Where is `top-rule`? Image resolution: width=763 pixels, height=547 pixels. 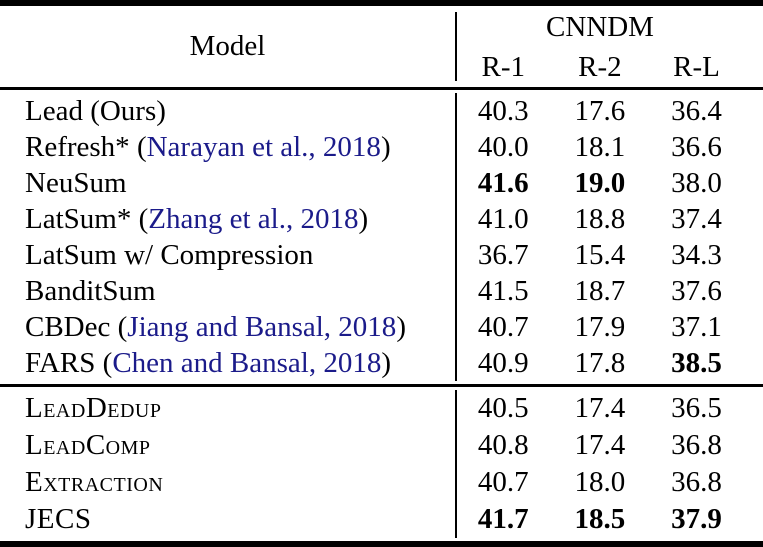 top-rule is located at coordinates (381, 3).